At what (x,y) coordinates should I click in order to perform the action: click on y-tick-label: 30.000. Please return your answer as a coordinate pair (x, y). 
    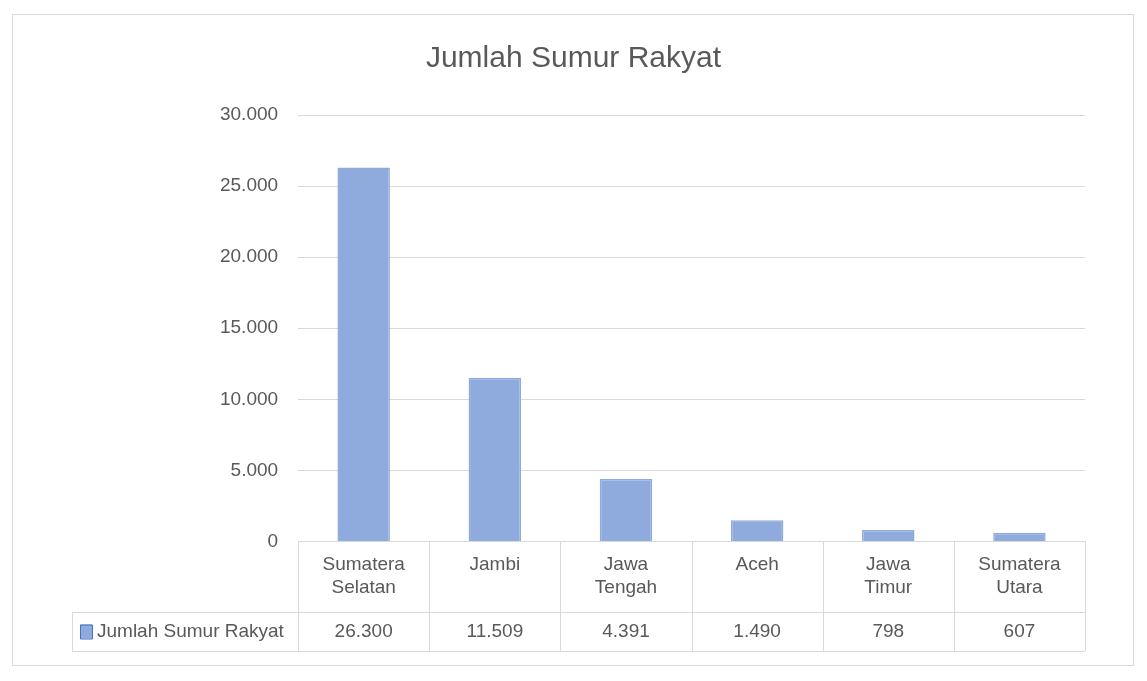
    Looking at the image, I should click on (249, 114).